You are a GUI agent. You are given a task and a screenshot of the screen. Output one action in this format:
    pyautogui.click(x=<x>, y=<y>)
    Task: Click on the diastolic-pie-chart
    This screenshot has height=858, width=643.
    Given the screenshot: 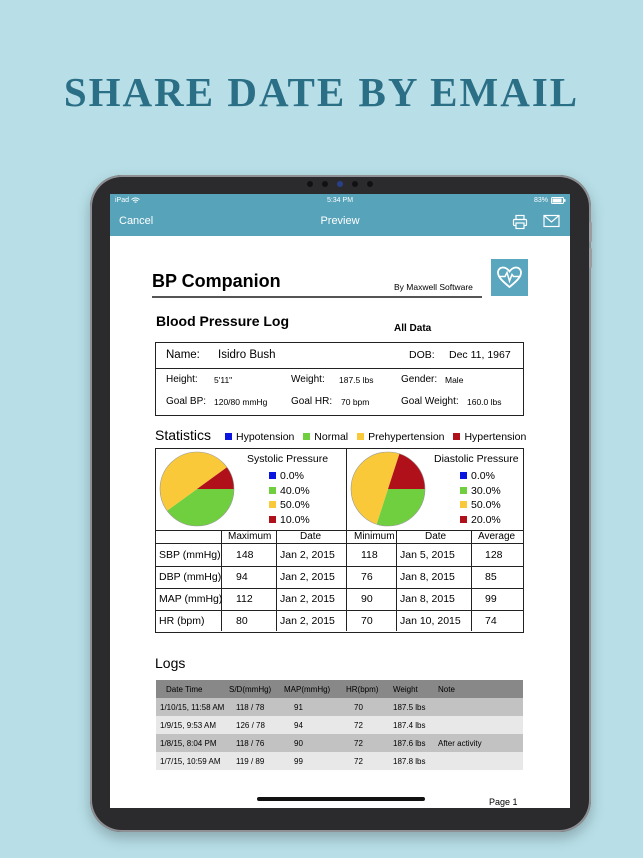 What is the action you would take?
    pyautogui.click(x=388, y=489)
    